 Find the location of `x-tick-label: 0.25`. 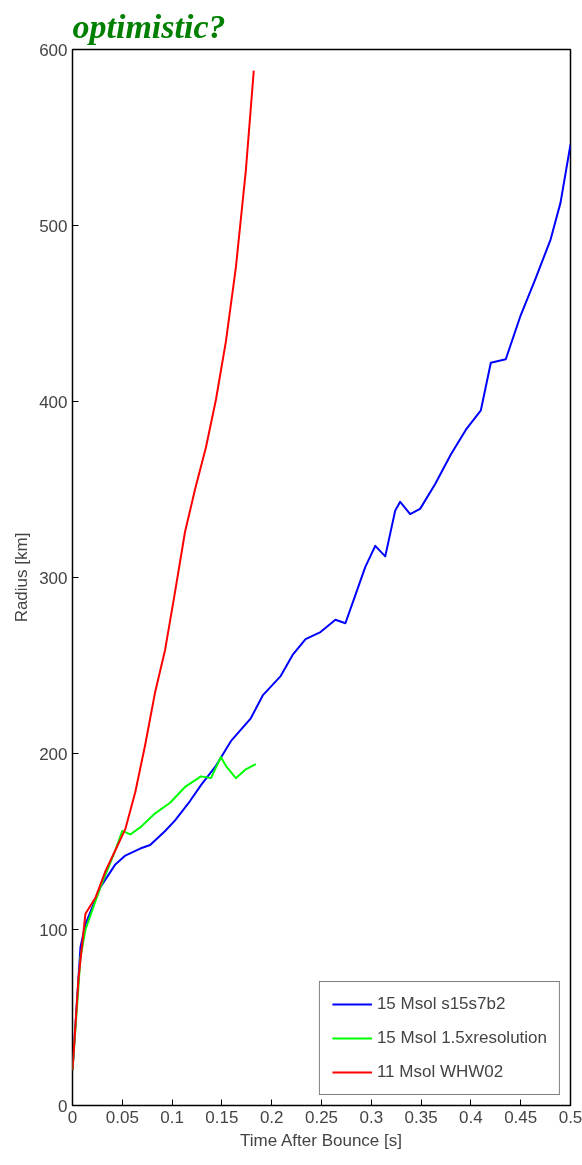

x-tick-label: 0.25 is located at coordinates (321, 1117).